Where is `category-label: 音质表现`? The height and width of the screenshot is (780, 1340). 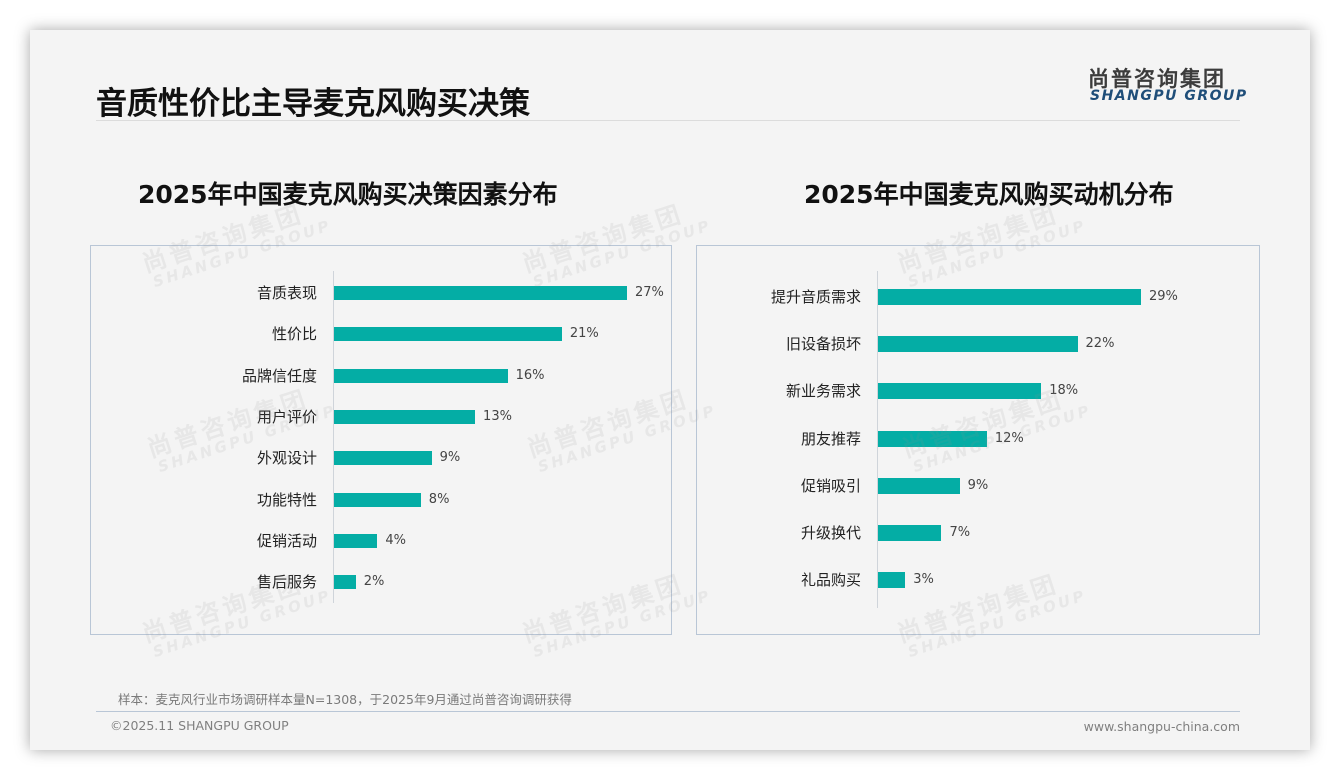
category-label: 音质表现 is located at coordinates (286, 293).